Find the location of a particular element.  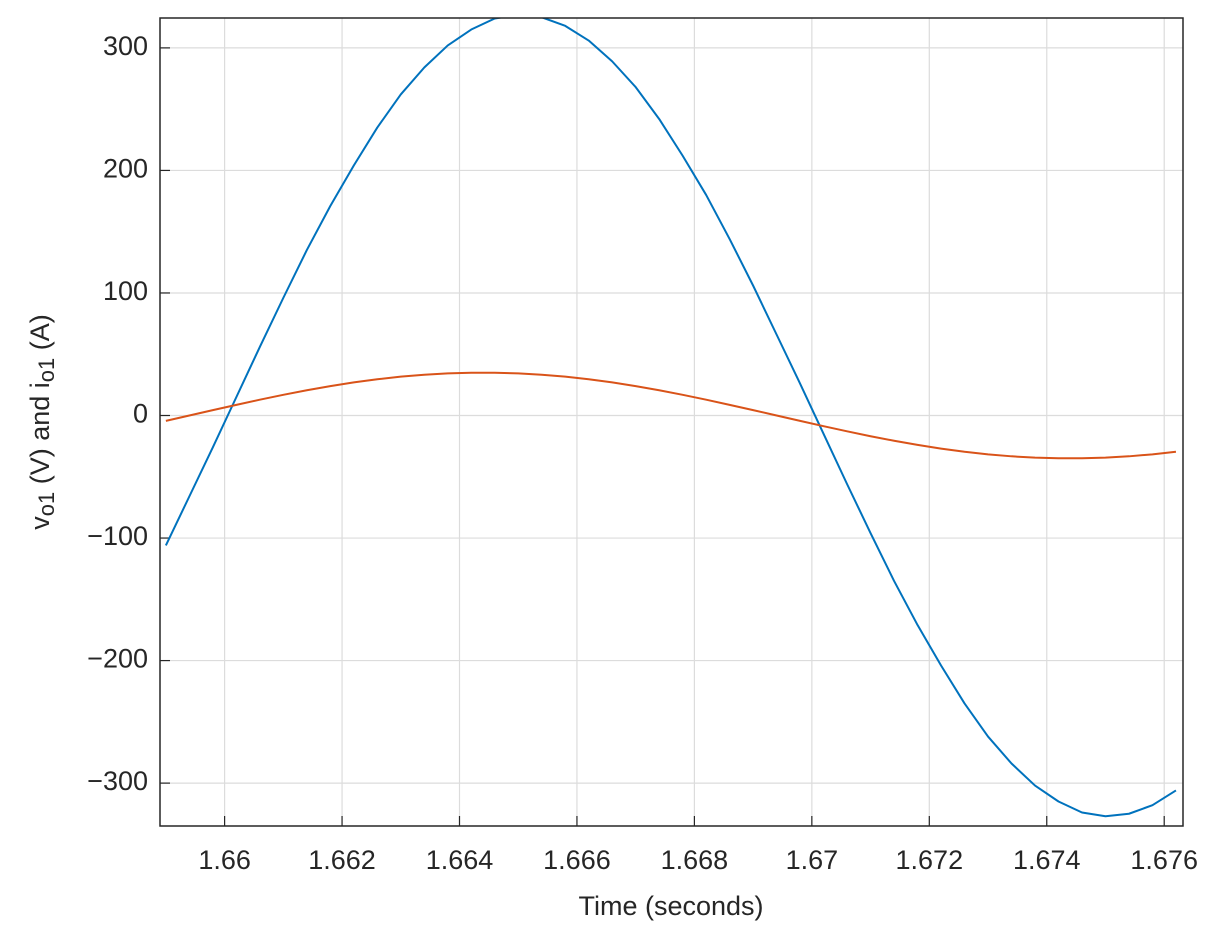

x-tick-label: 1.66 is located at coordinates (224, 860).